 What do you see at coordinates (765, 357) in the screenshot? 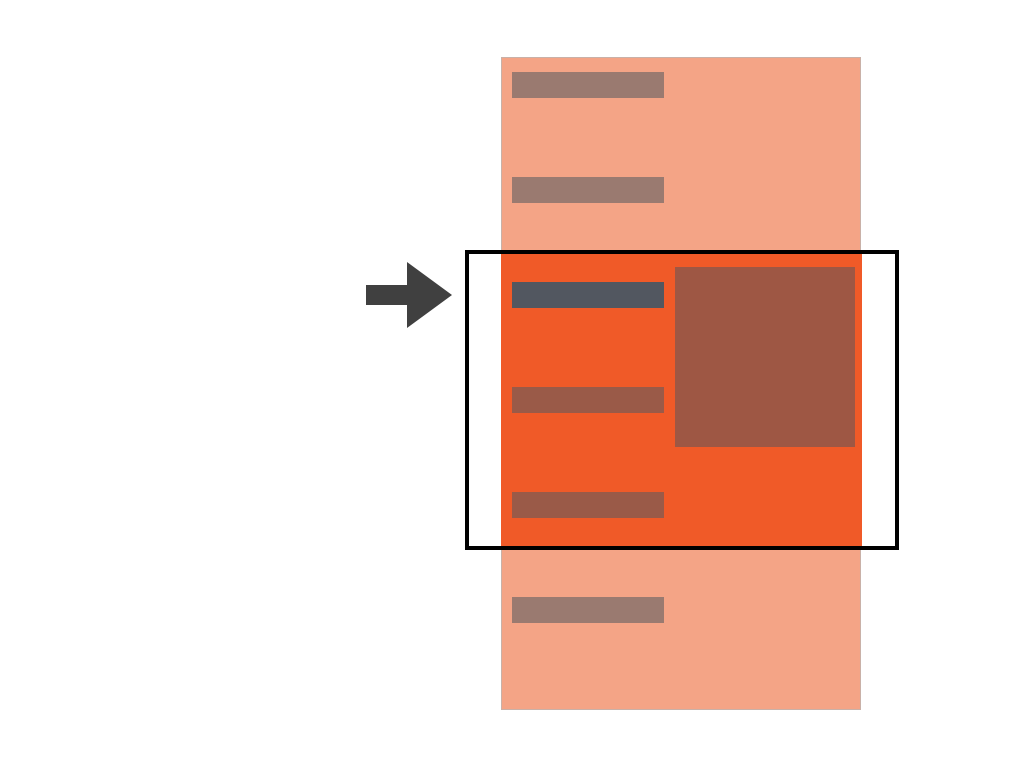
I see `detail-block` at bounding box center [765, 357].